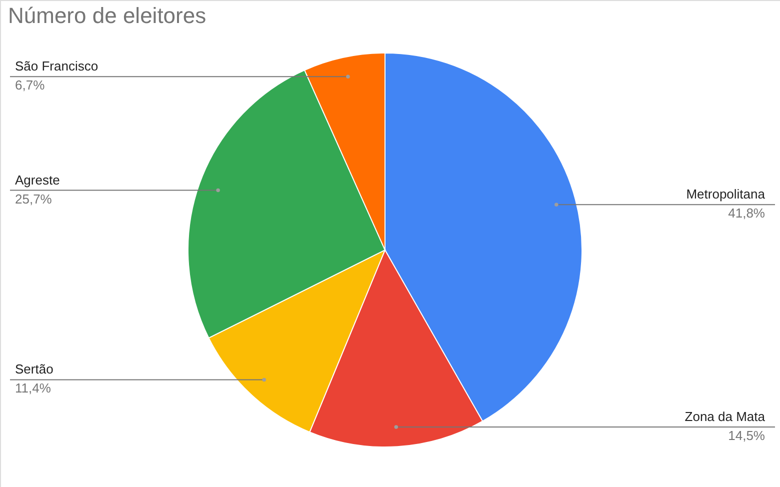 The image size is (780, 487). What do you see at coordinates (726, 194) in the screenshot?
I see `slice-label: Metropolitana` at bounding box center [726, 194].